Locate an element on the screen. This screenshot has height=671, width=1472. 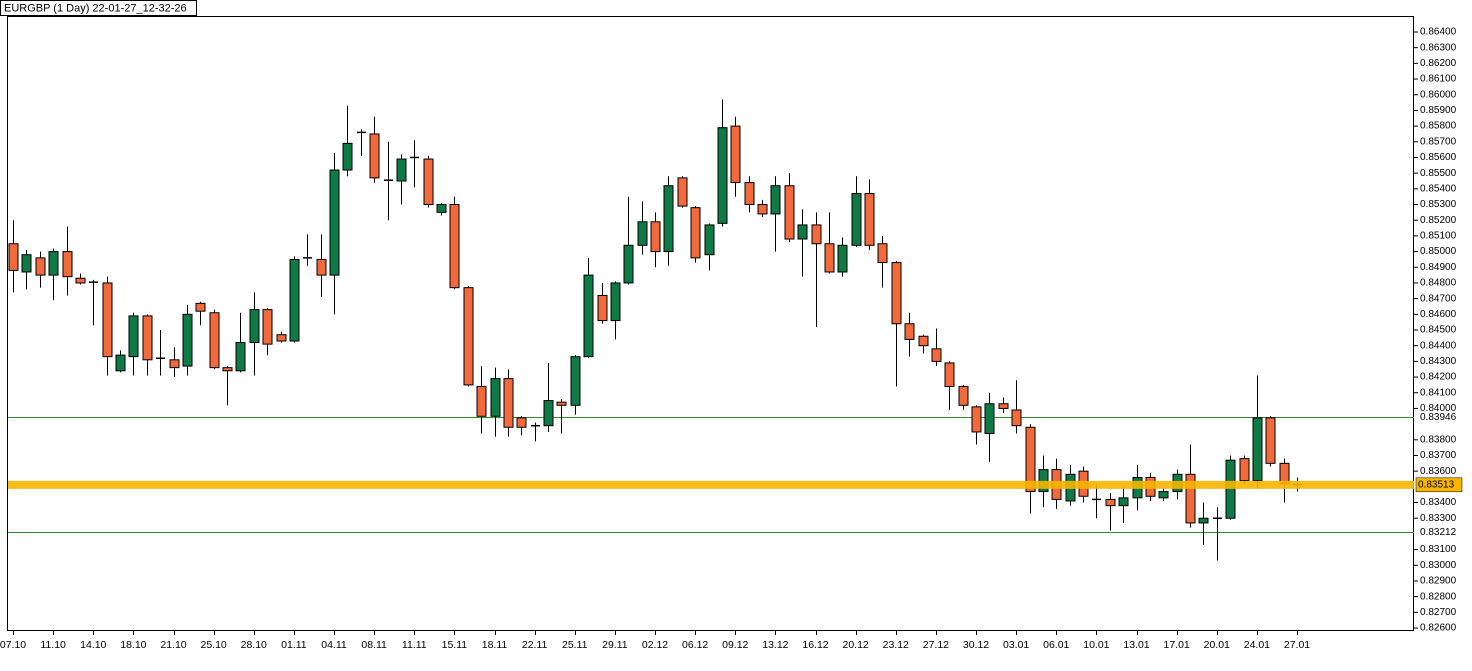
current-price-label: 0.83513 is located at coordinates (1436, 484).